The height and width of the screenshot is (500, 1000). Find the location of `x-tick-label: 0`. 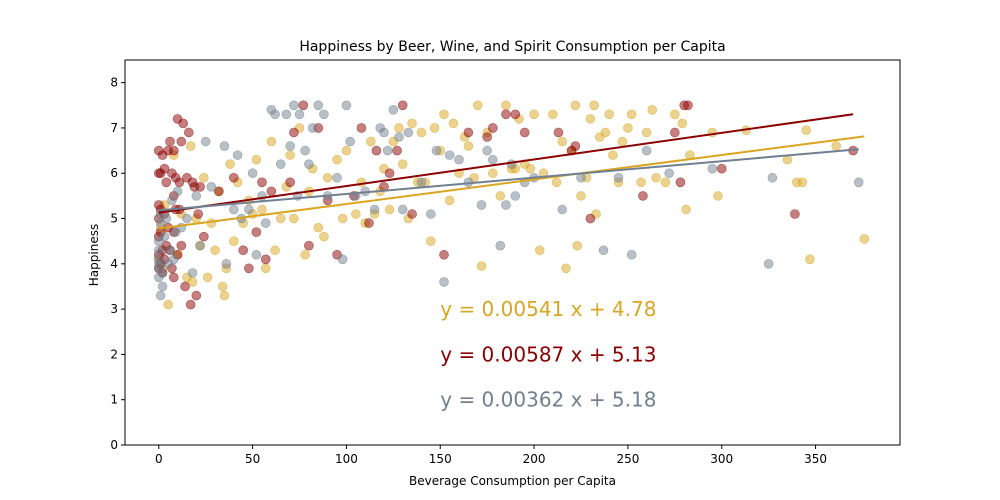

x-tick-label: 0 is located at coordinates (159, 459).